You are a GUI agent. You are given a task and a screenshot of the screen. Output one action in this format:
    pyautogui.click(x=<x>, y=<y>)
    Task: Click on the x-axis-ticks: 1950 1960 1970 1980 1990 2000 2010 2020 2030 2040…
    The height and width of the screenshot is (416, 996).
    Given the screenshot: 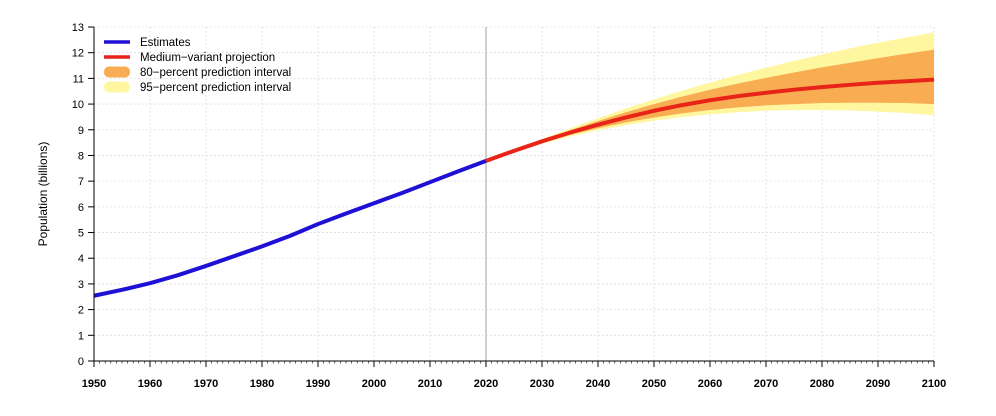 What is the action you would take?
    pyautogui.click(x=514, y=375)
    